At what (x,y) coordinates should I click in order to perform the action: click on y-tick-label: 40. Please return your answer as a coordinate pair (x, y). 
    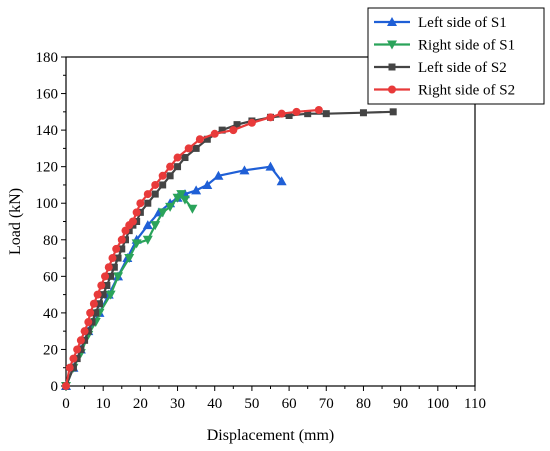
    Looking at the image, I should click on (50, 314).